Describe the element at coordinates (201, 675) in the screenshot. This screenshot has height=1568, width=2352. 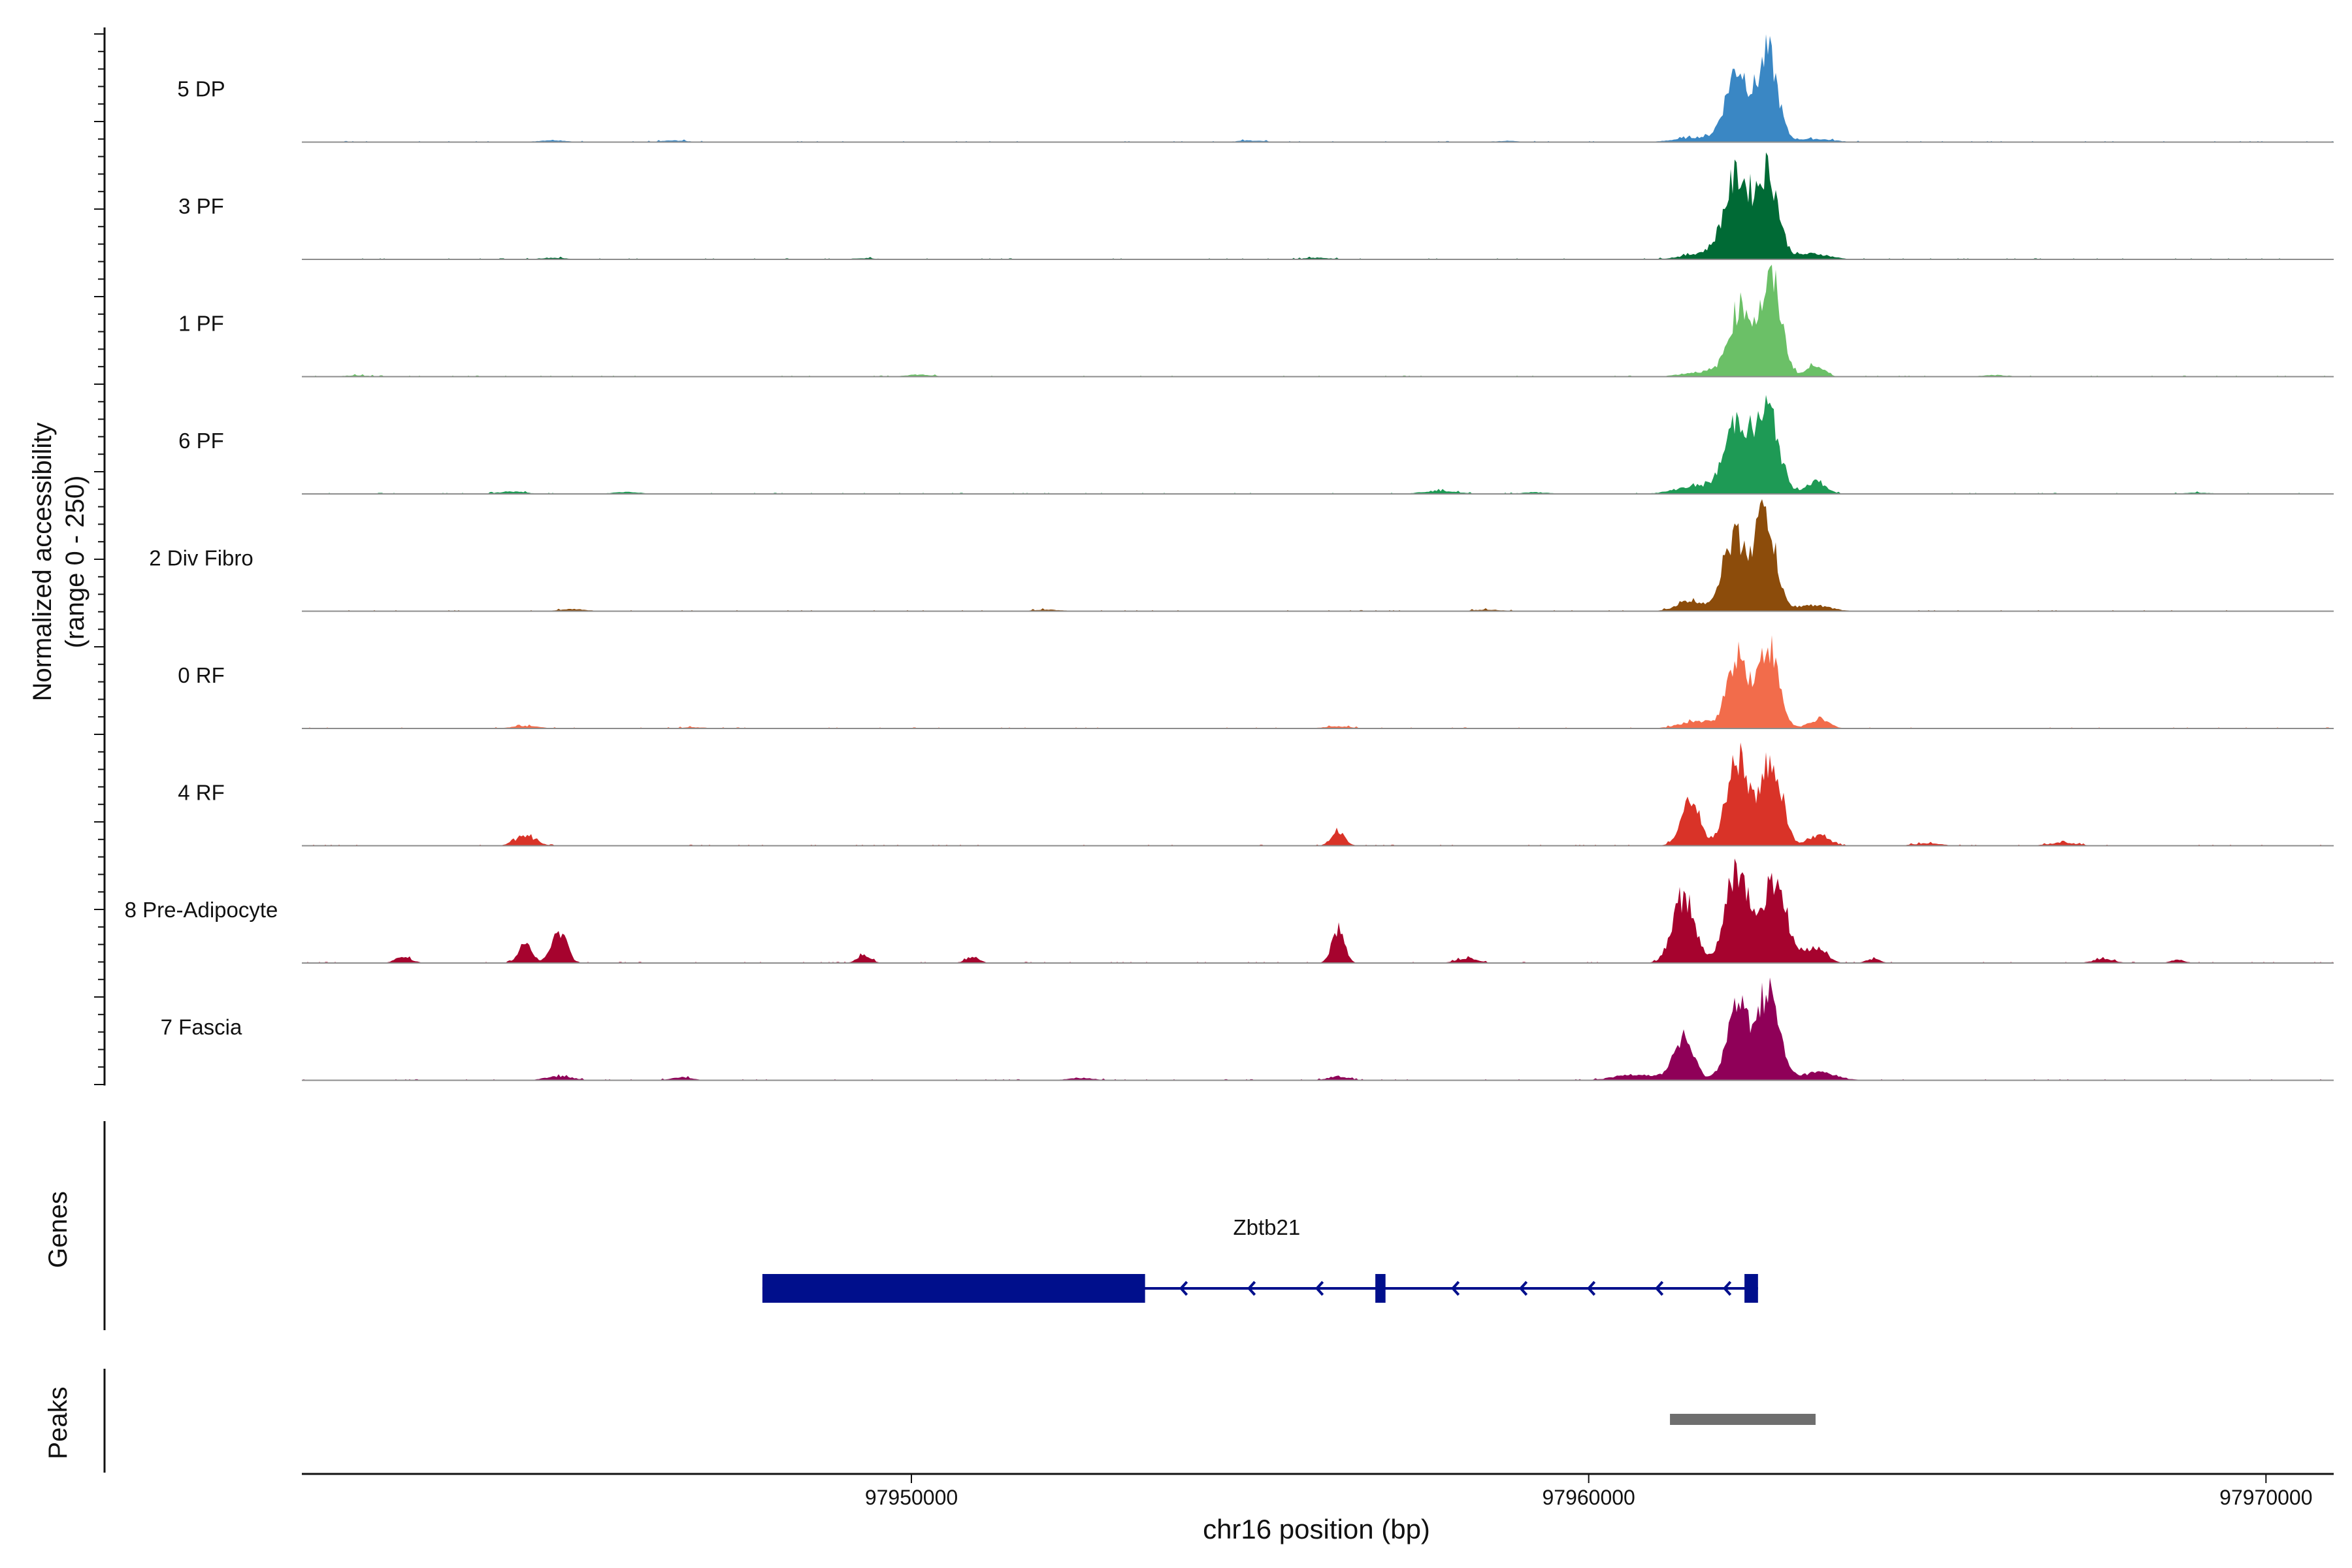
I see `track-label: 0 RF` at that location.